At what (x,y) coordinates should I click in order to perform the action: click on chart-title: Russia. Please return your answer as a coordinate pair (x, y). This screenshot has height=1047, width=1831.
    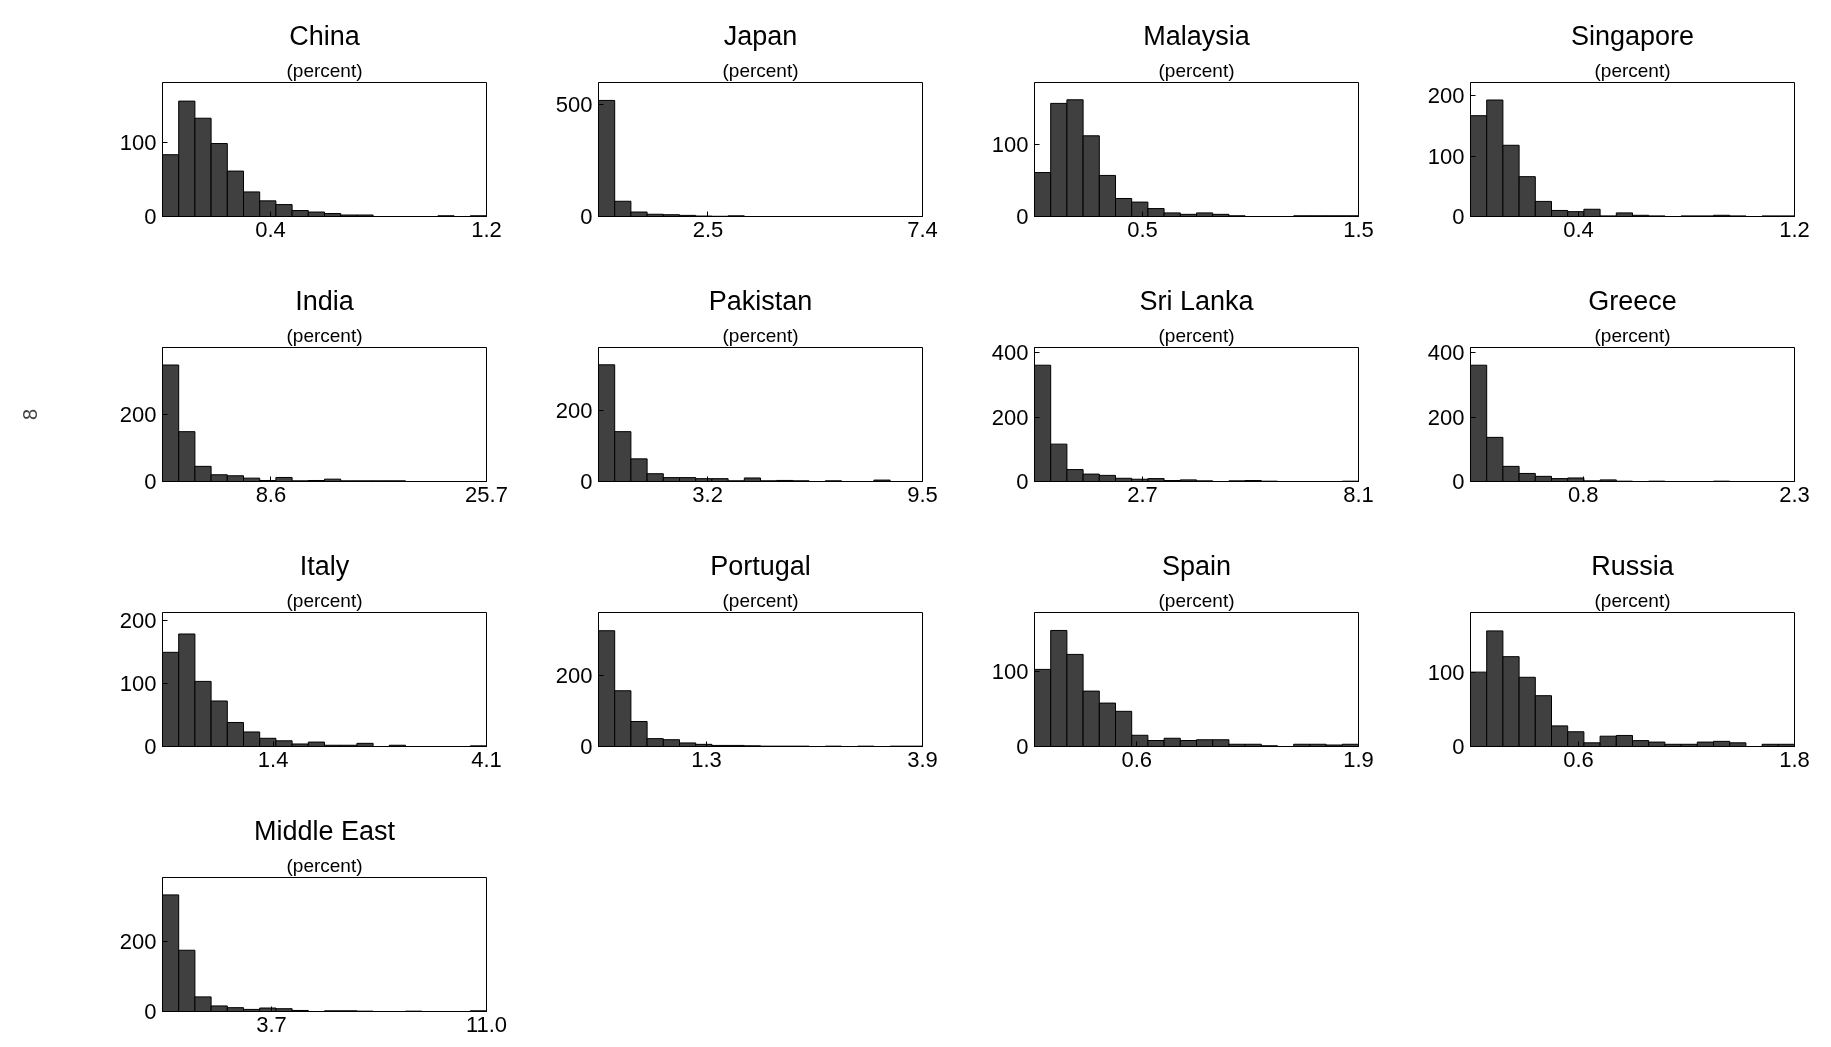
    Looking at the image, I should click on (1633, 565).